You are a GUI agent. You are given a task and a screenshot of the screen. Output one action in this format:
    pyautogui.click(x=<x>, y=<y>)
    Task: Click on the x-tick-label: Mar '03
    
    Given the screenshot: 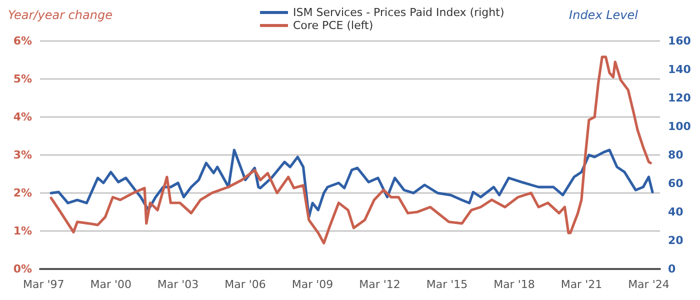 What is the action you would take?
    pyautogui.click(x=178, y=284)
    